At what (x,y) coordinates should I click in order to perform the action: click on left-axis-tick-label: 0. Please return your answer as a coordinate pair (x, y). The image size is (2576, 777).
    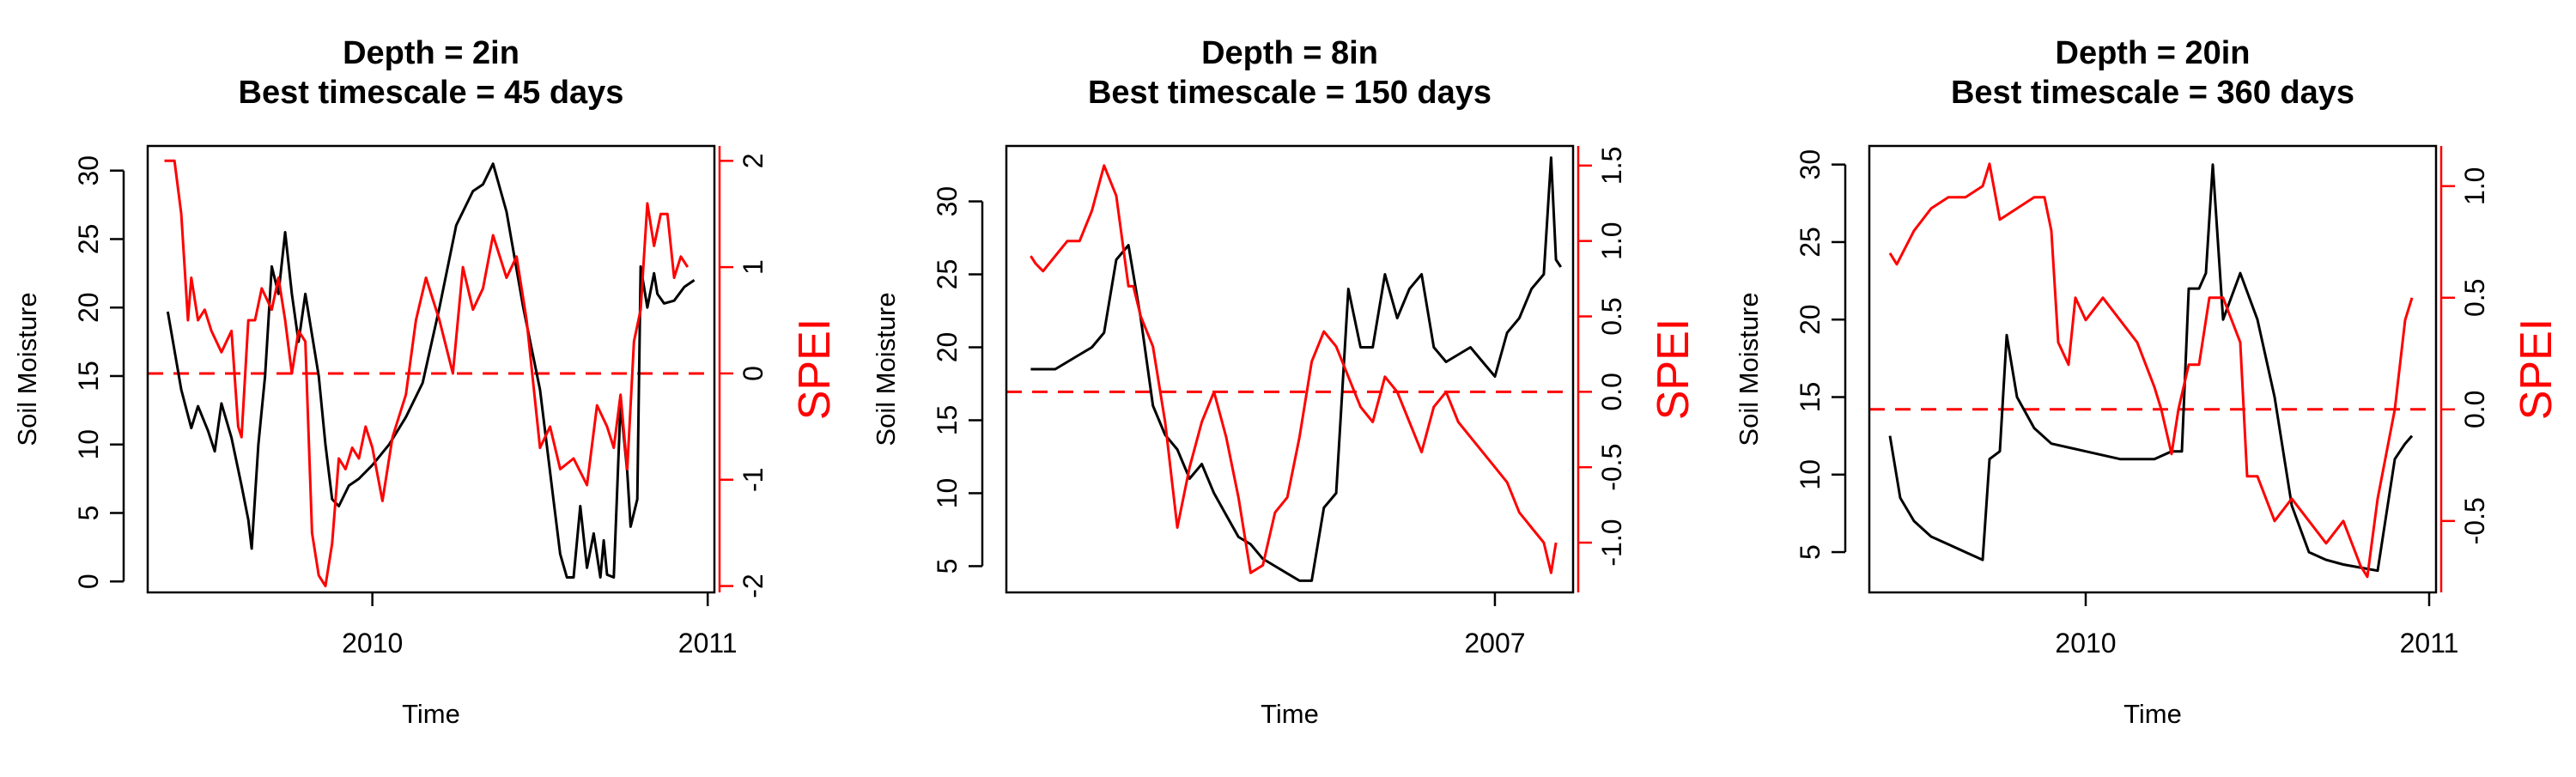
    Looking at the image, I should click on (88, 581).